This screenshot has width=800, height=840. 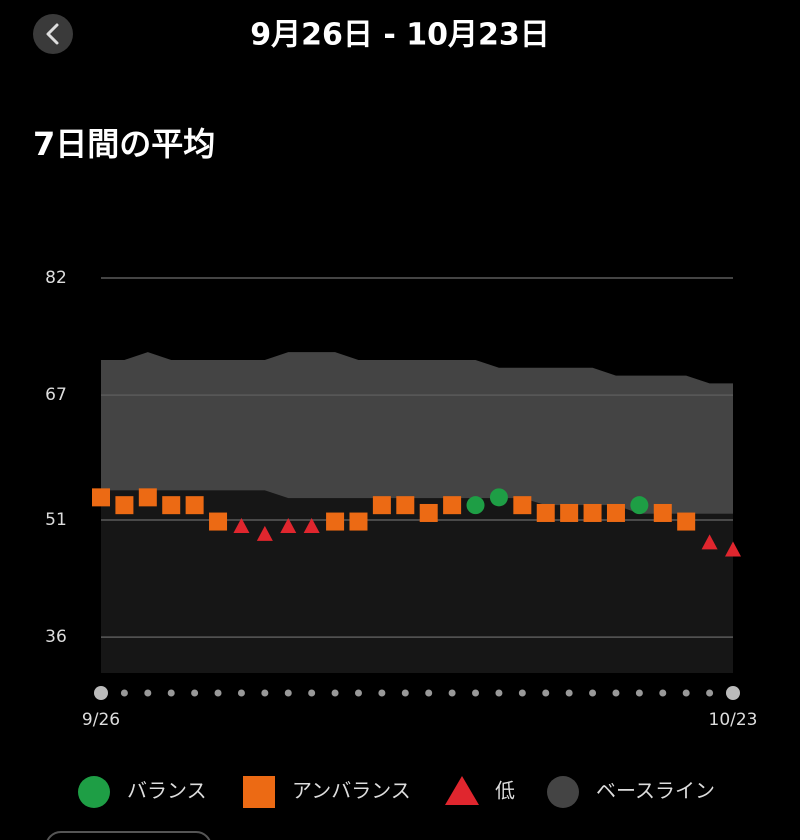 I want to click on button, so click(x=128, y=835).